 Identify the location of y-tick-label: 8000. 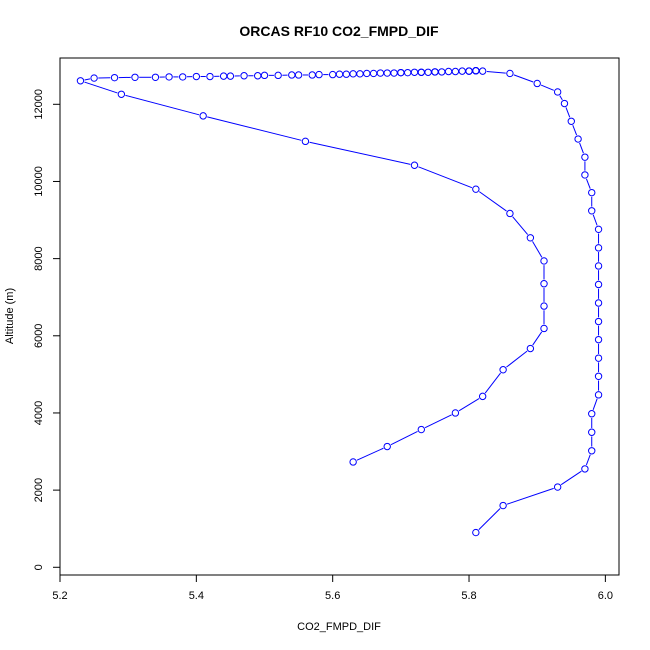
(39, 258).